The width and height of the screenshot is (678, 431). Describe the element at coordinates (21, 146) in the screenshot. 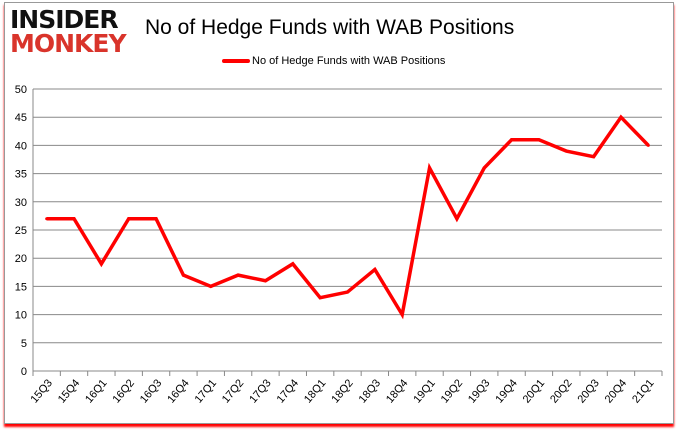

I see `y-tick-label: 40` at that location.